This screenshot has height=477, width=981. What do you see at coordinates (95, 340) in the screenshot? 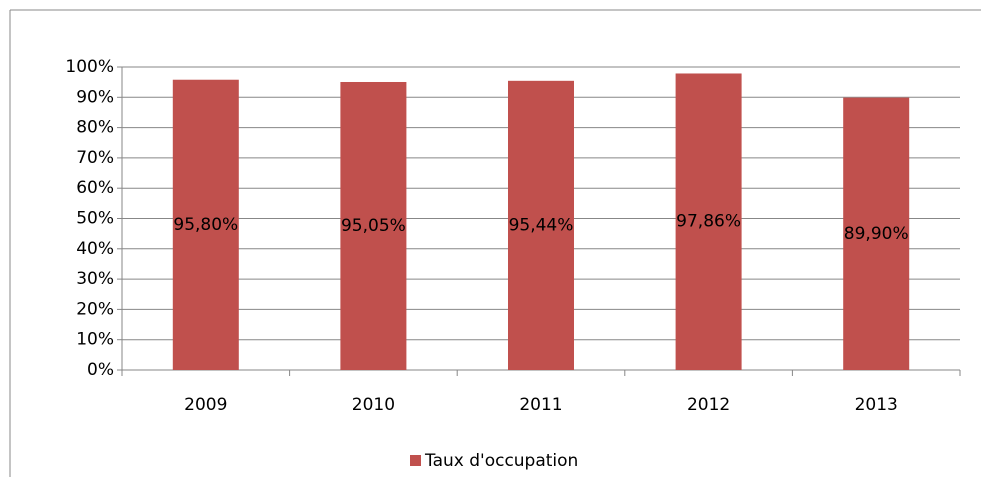
I see `y-tick-label: 10%` at bounding box center [95, 340].